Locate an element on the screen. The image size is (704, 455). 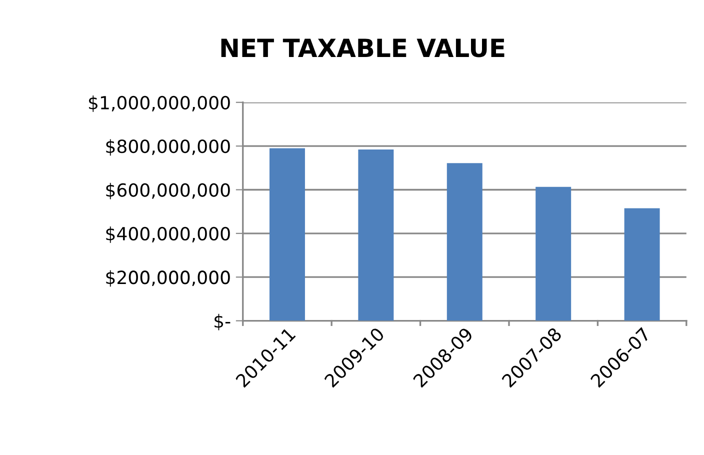
y-tick-label: $200,000,000 is located at coordinates (168, 278).